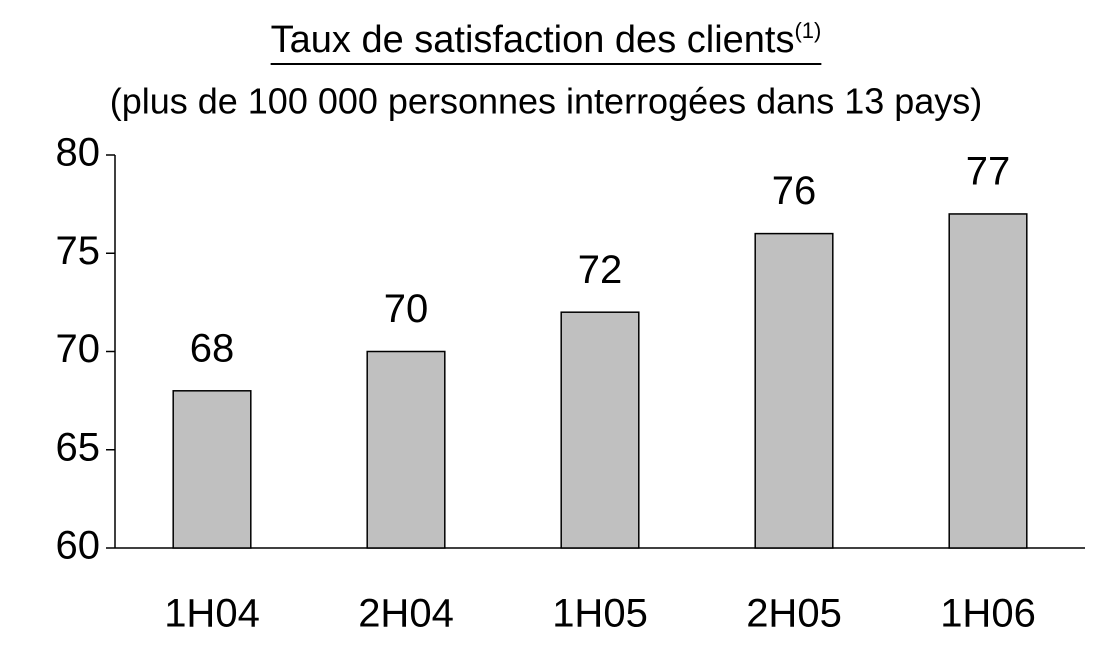 The image size is (1093, 648). I want to click on value-label: 76, so click(794, 191).